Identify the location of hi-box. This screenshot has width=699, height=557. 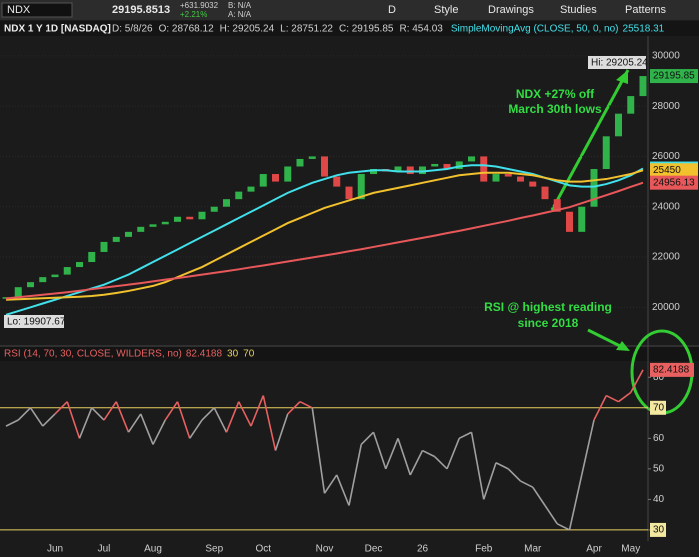
(617, 62).